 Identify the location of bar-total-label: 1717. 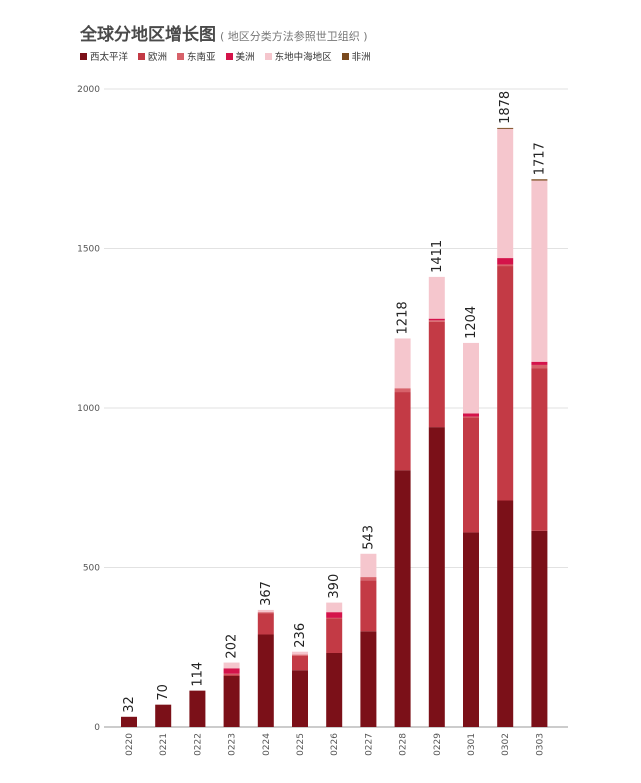
(539, 158).